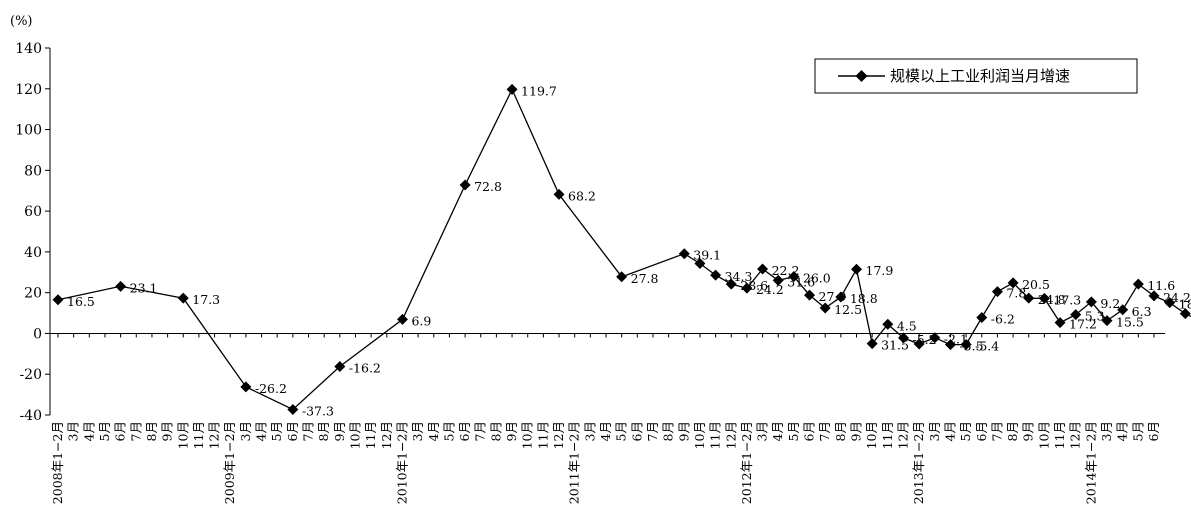 The image size is (1191, 528). Describe the element at coordinates (30, 375) in the screenshot. I see `y-tick-label: -20` at that location.